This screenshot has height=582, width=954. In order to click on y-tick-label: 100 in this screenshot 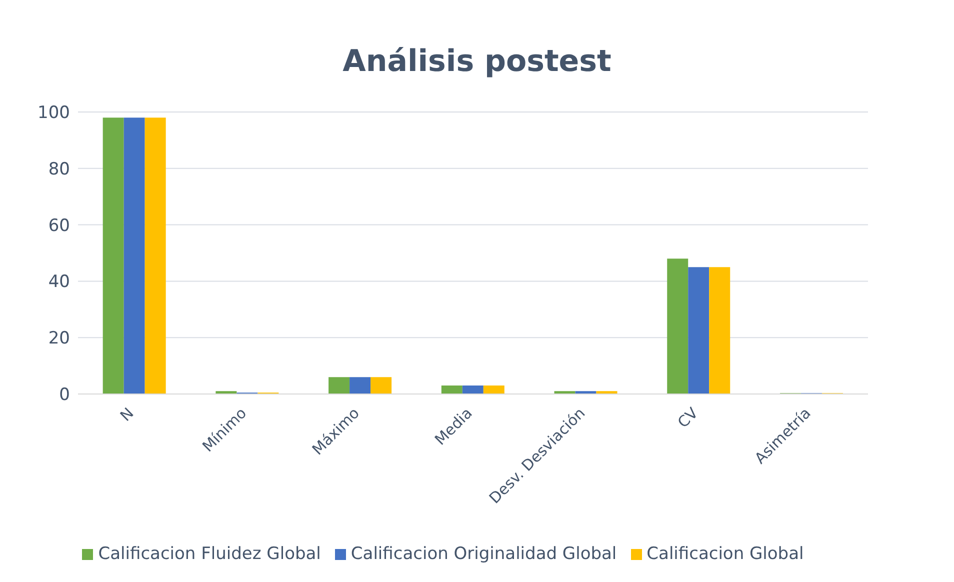, I will do `click(54, 113)`.